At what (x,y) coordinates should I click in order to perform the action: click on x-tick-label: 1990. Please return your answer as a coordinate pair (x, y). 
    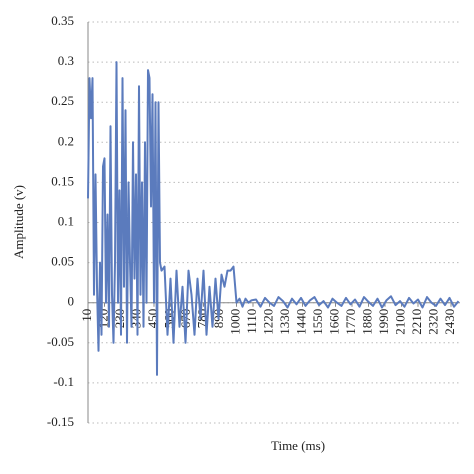
    Looking at the image, I should click on (383, 322).